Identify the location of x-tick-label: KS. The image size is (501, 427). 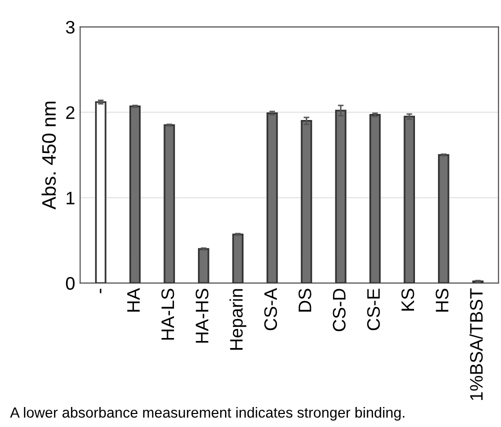
(407, 299).